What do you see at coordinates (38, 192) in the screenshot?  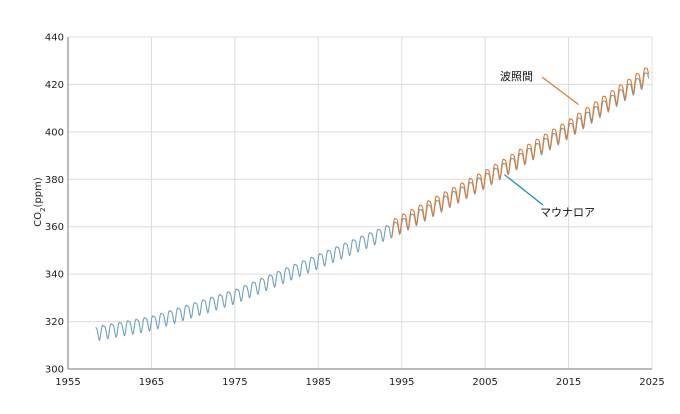 I see `y-axis-title-unit: (ppm)` at bounding box center [38, 192].